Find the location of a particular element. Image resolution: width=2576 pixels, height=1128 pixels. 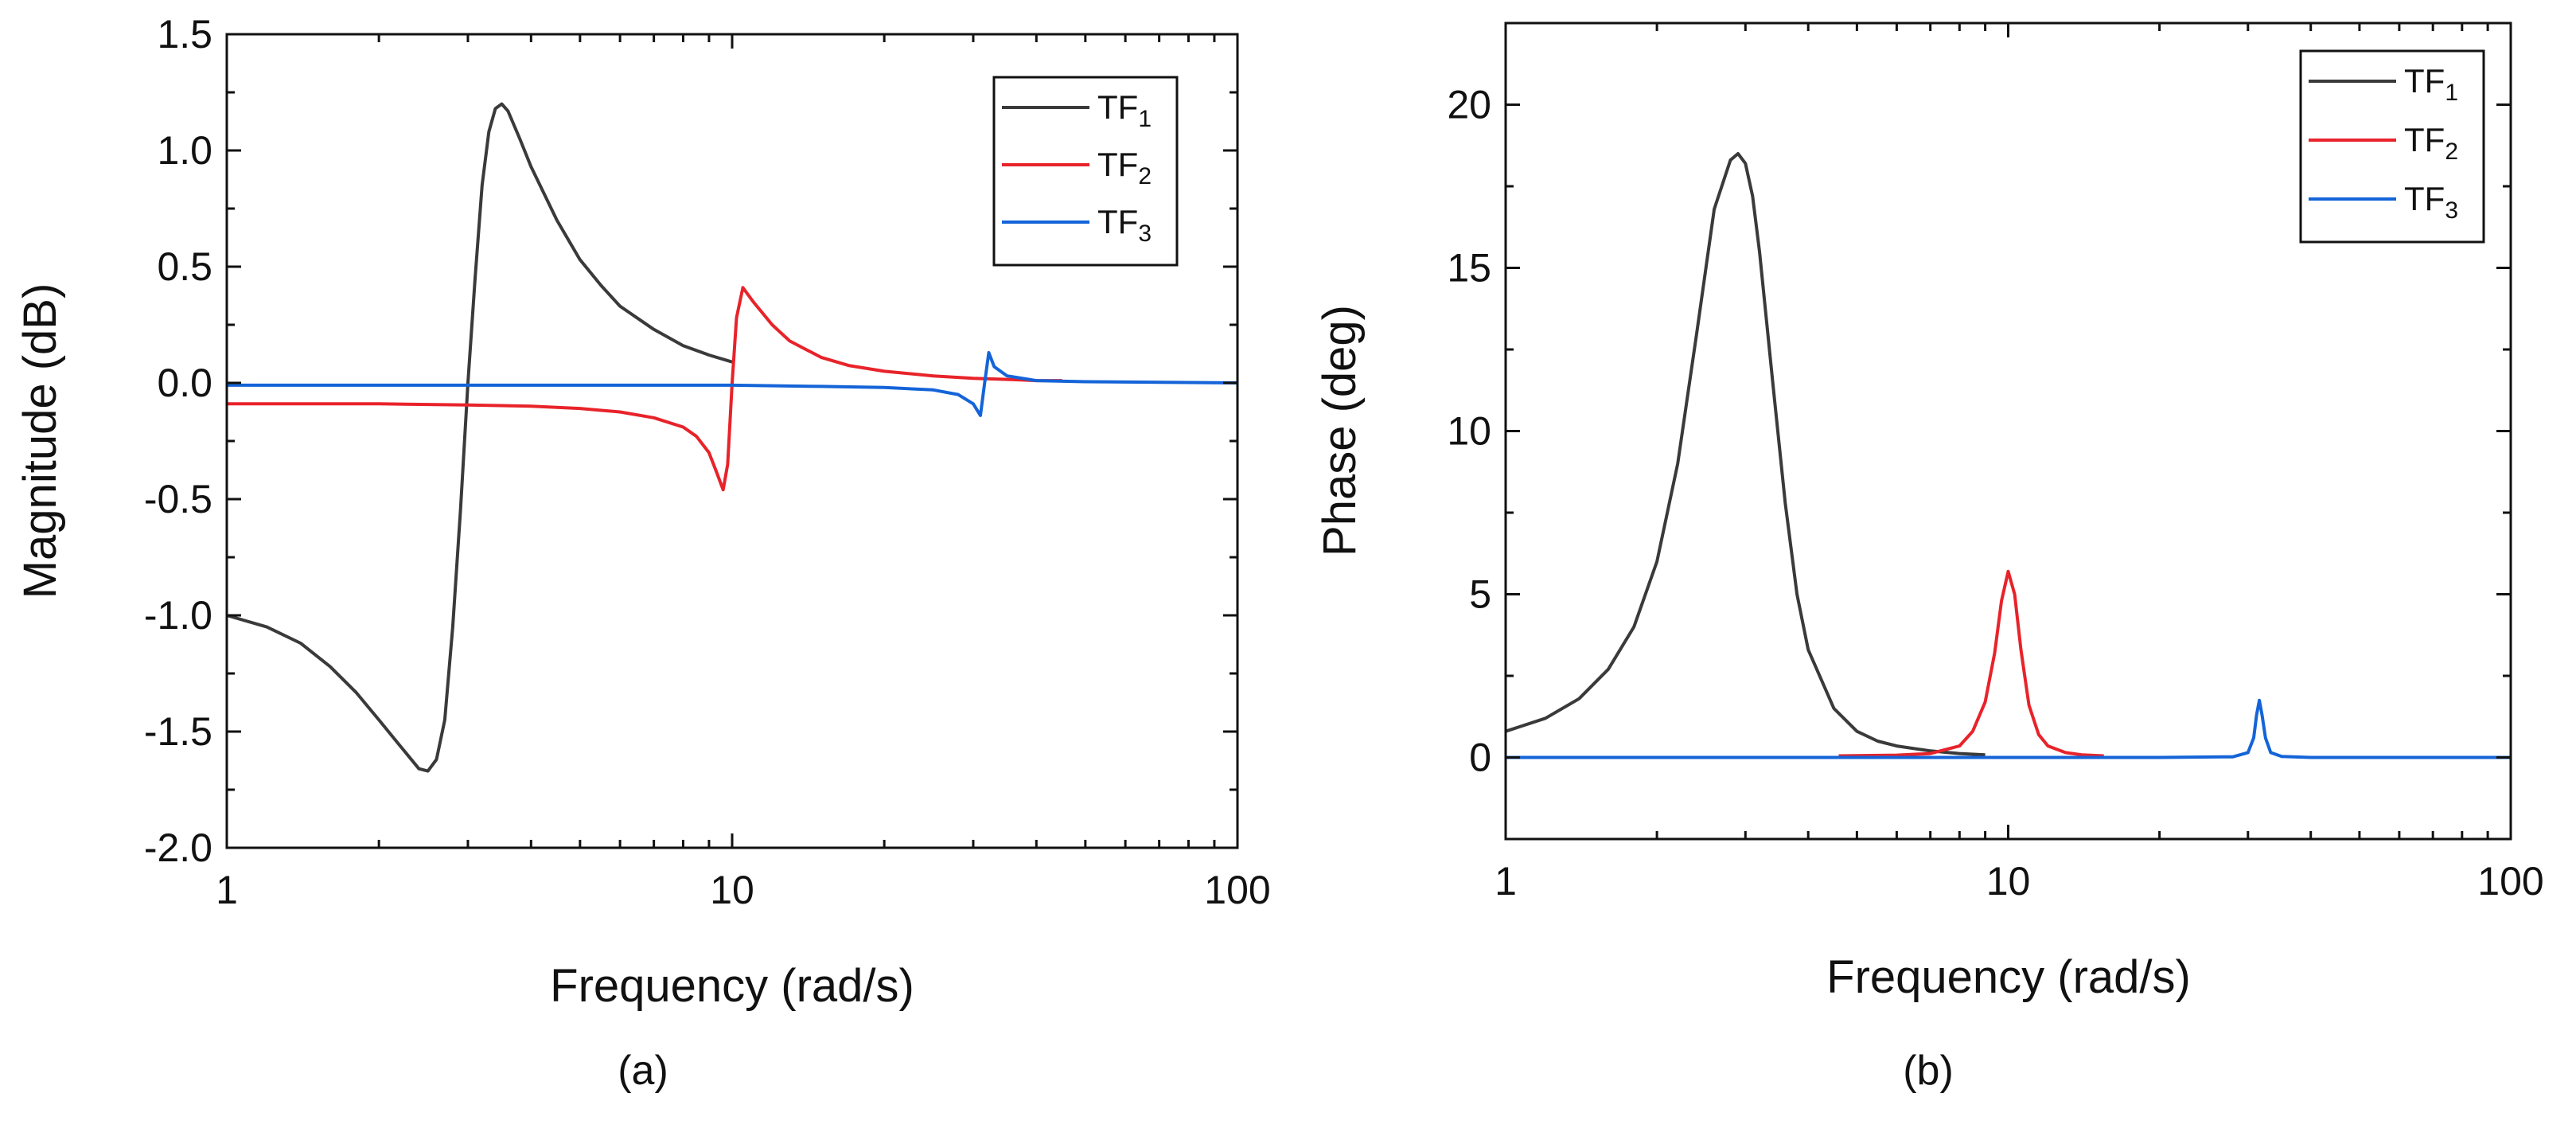

y-tick-label: 1.5 is located at coordinates (184, 34).